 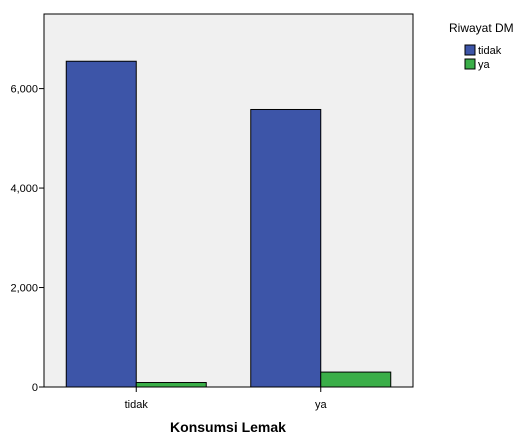 I want to click on x-axis: tidak ya, so click(x=226, y=399).